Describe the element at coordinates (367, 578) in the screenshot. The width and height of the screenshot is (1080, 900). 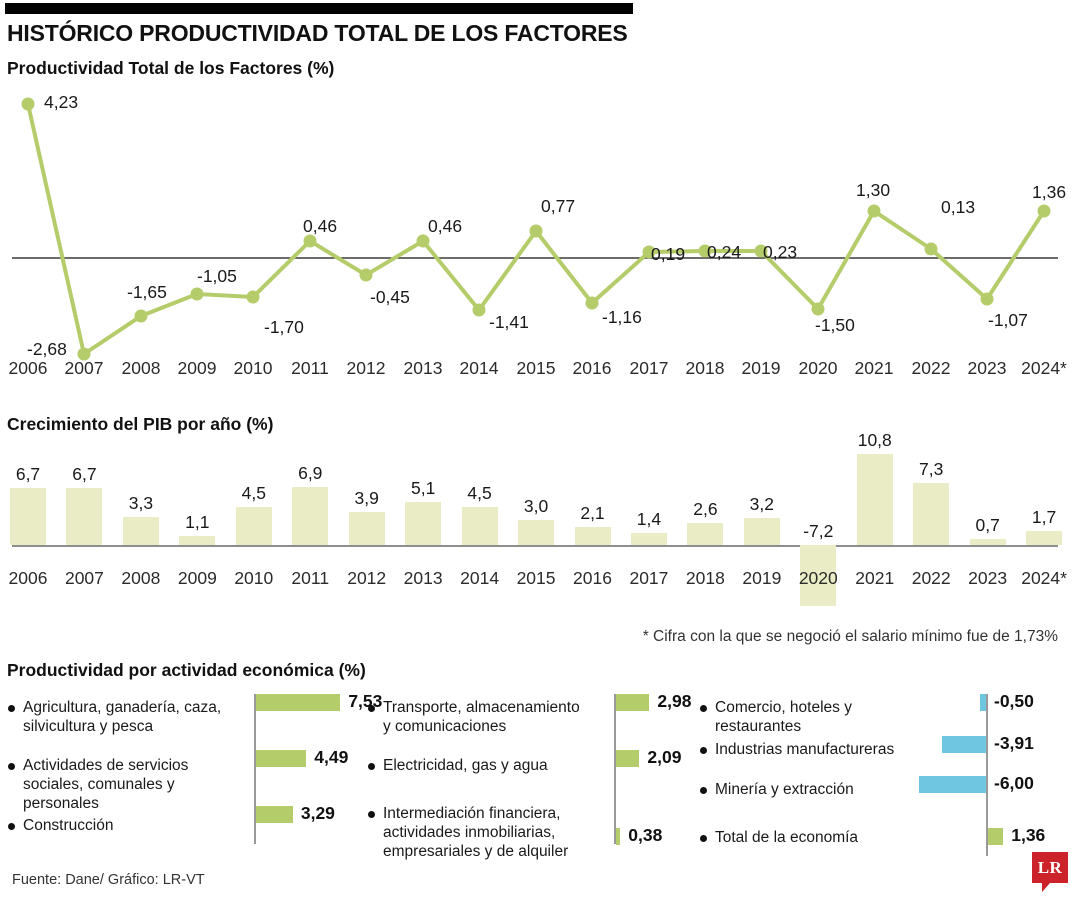
I see `bar-chart-year-label: 2012` at that location.